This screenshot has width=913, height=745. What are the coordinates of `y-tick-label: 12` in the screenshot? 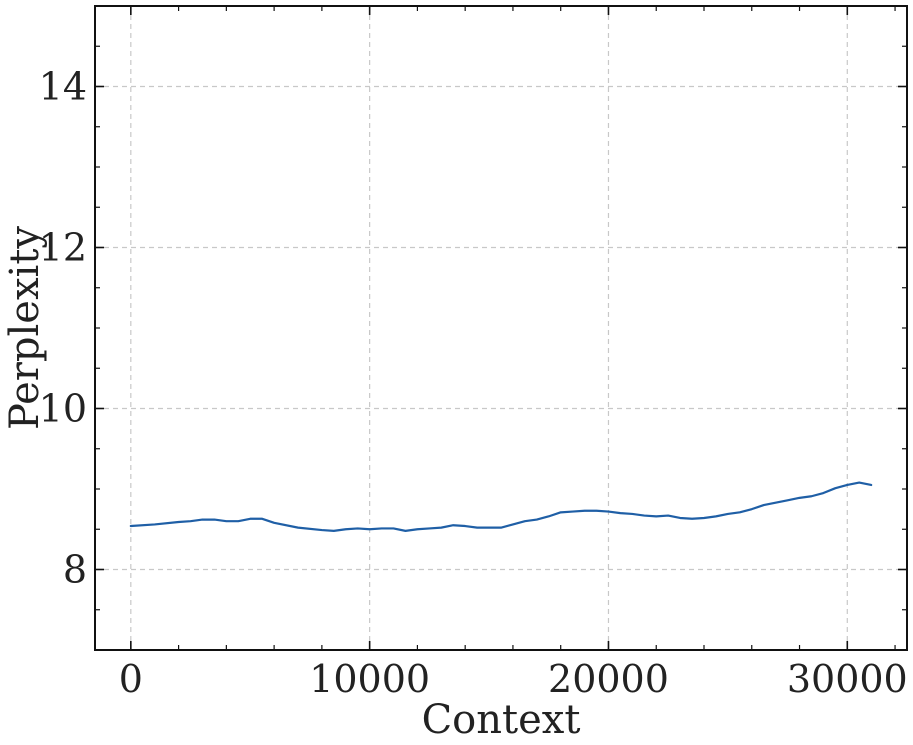 It's located at (63, 248).